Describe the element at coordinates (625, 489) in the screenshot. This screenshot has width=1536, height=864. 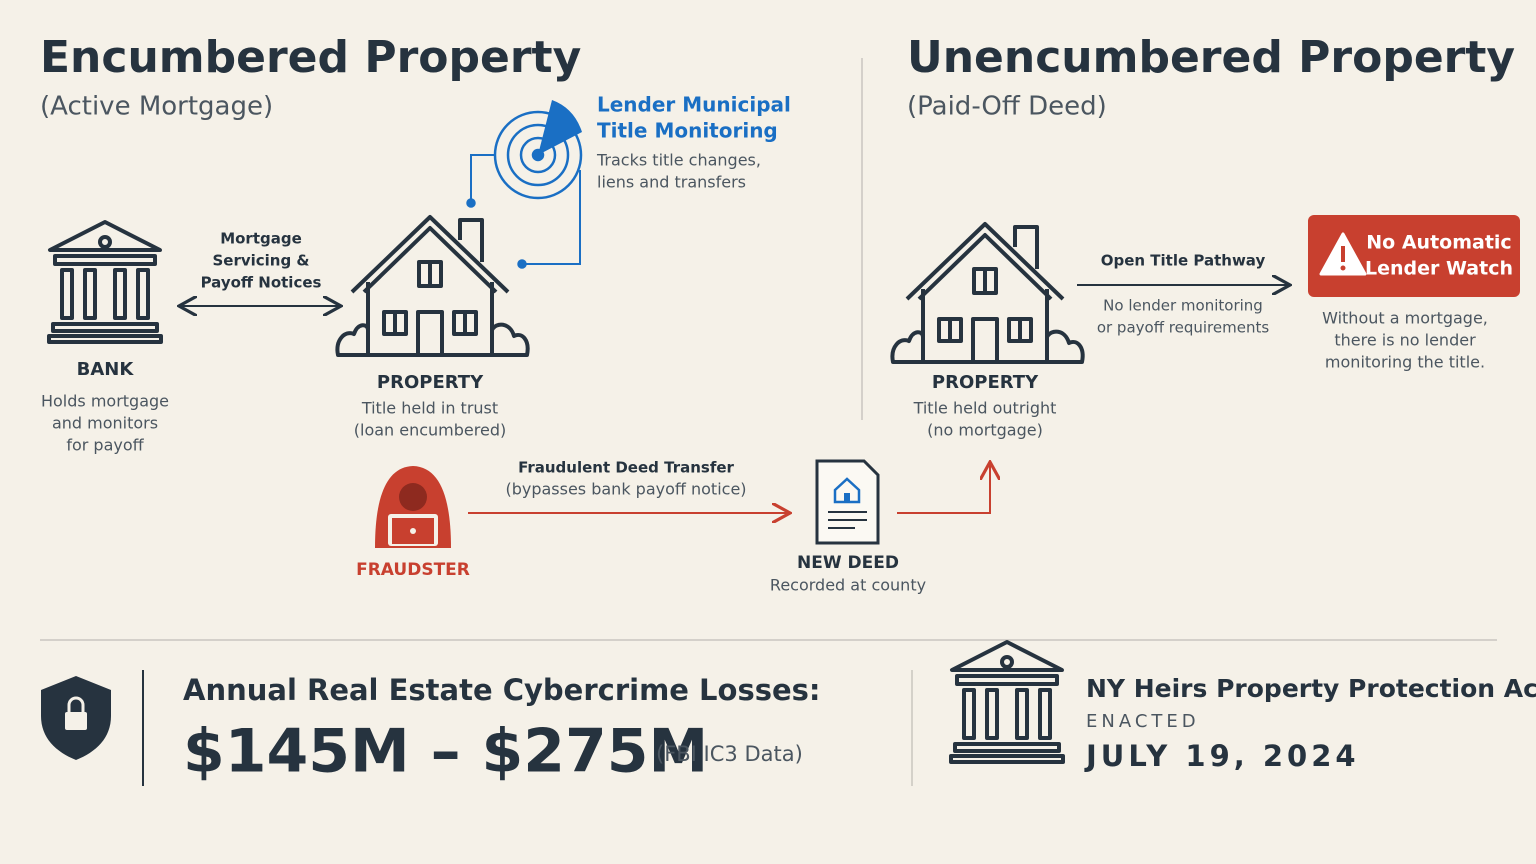
I see `transfer-note: (bypasses bank payoff notice)` at that location.